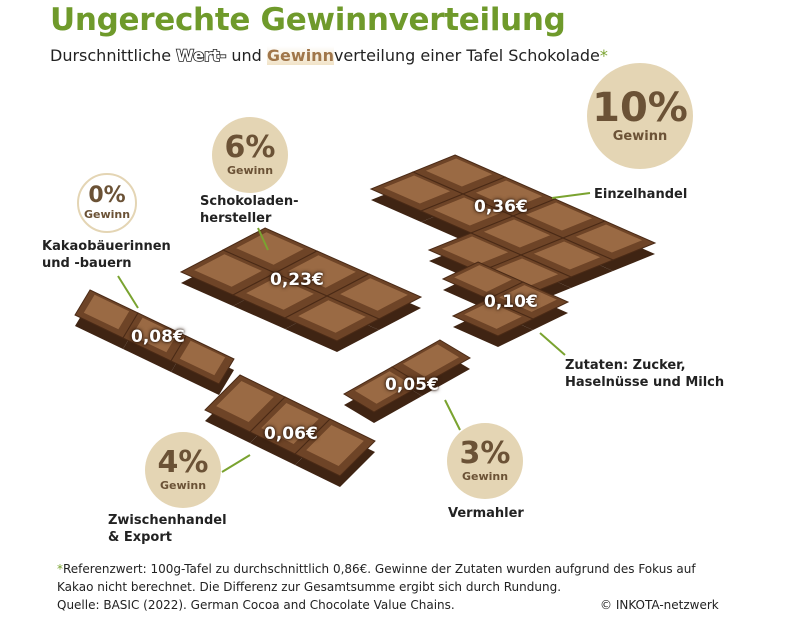 Image resolution: width=790 pixels, height=630 pixels. What do you see at coordinates (300, 55) in the screenshot?
I see `subtitle-gewinn: Gewinn` at bounding box center [300, 55].